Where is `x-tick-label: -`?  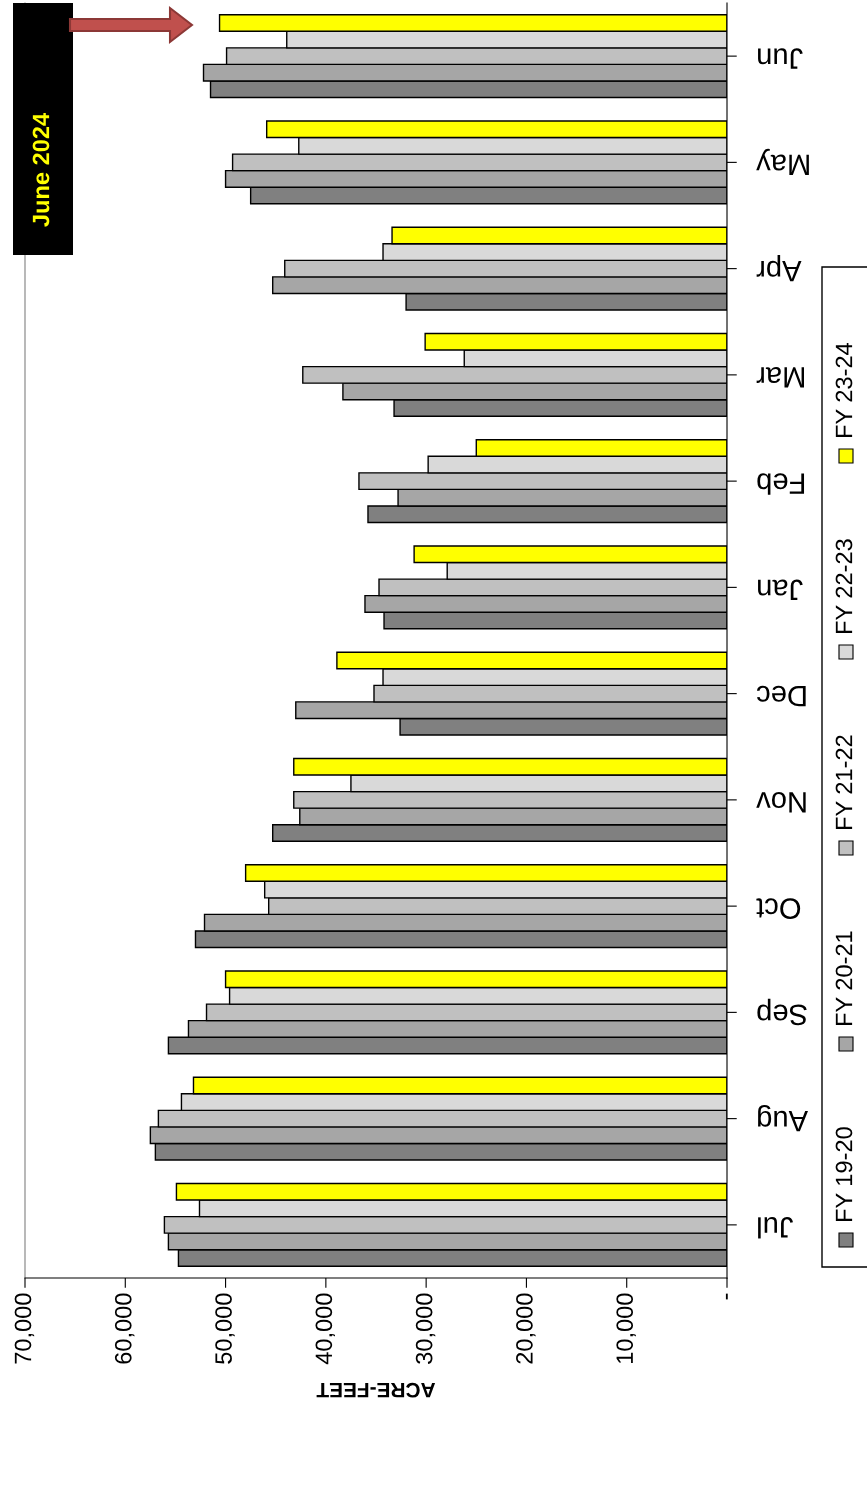 x-tick-label: - is located at coordinates (726, 1296).